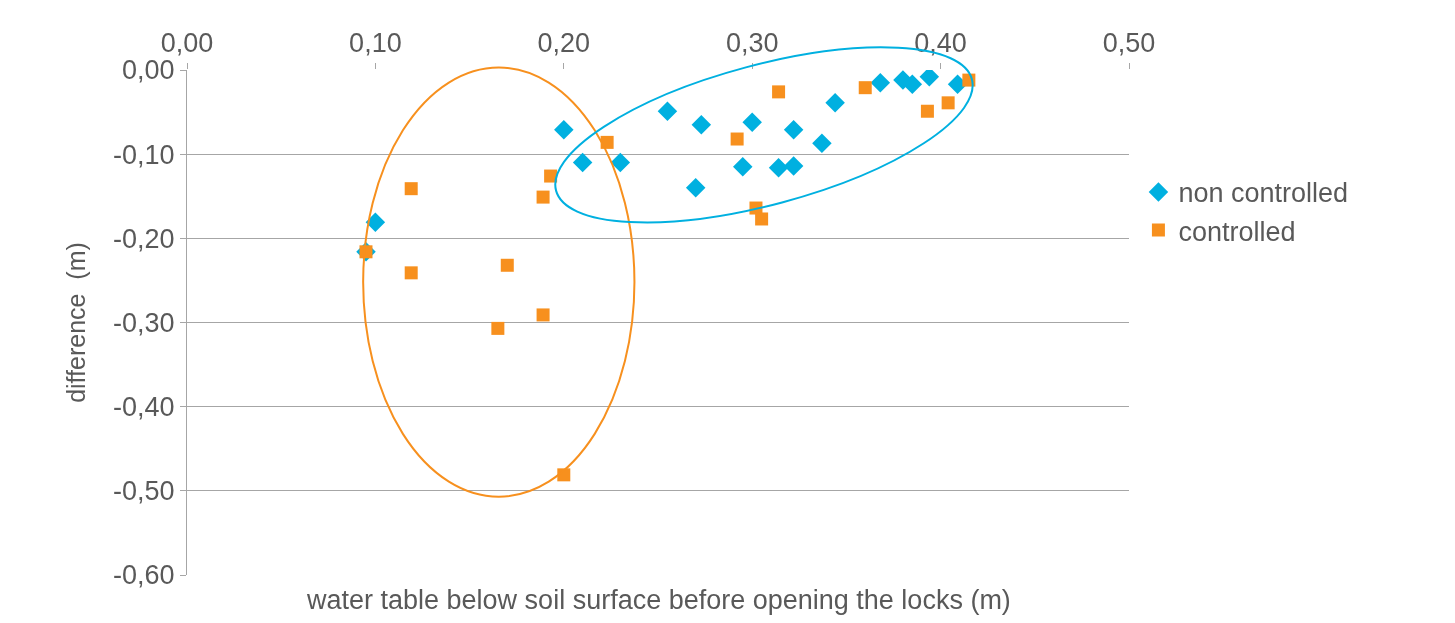  What do you see at coordinates (144, 154) in the screenshot?
I see `y-tick-label: -0,10` at bounding box center [144, 154].